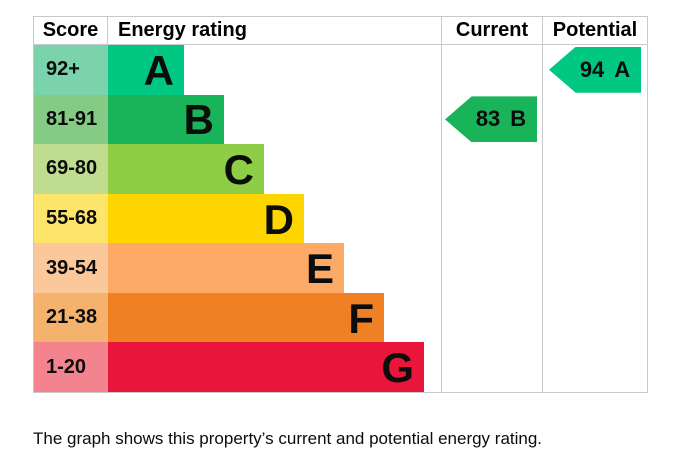  Describe the element at coordinates (71, 169) in the screenshot. I see `band-score-range: 69-80` at that location.